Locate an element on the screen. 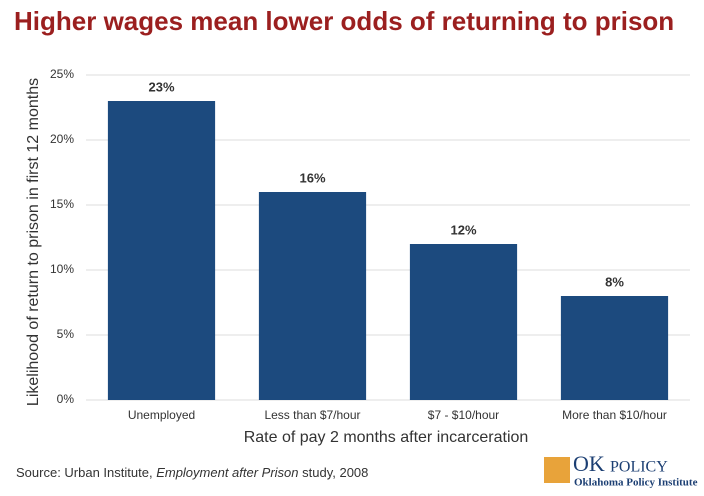 The image size is (704, 496). y-tick-label: 25% is located at coordinates (62, 74).